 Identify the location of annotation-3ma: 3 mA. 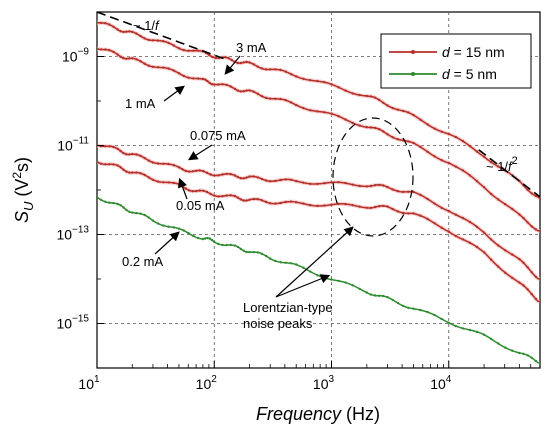
(251, 47).